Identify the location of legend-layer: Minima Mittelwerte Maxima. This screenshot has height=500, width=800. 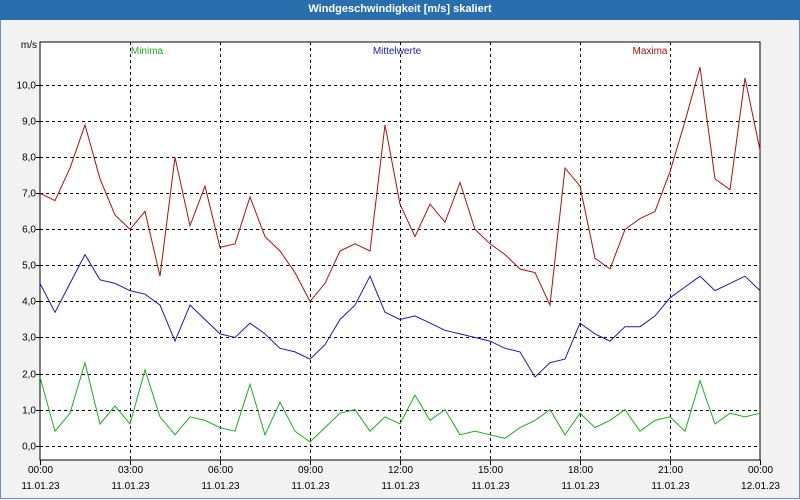
(399, 51).